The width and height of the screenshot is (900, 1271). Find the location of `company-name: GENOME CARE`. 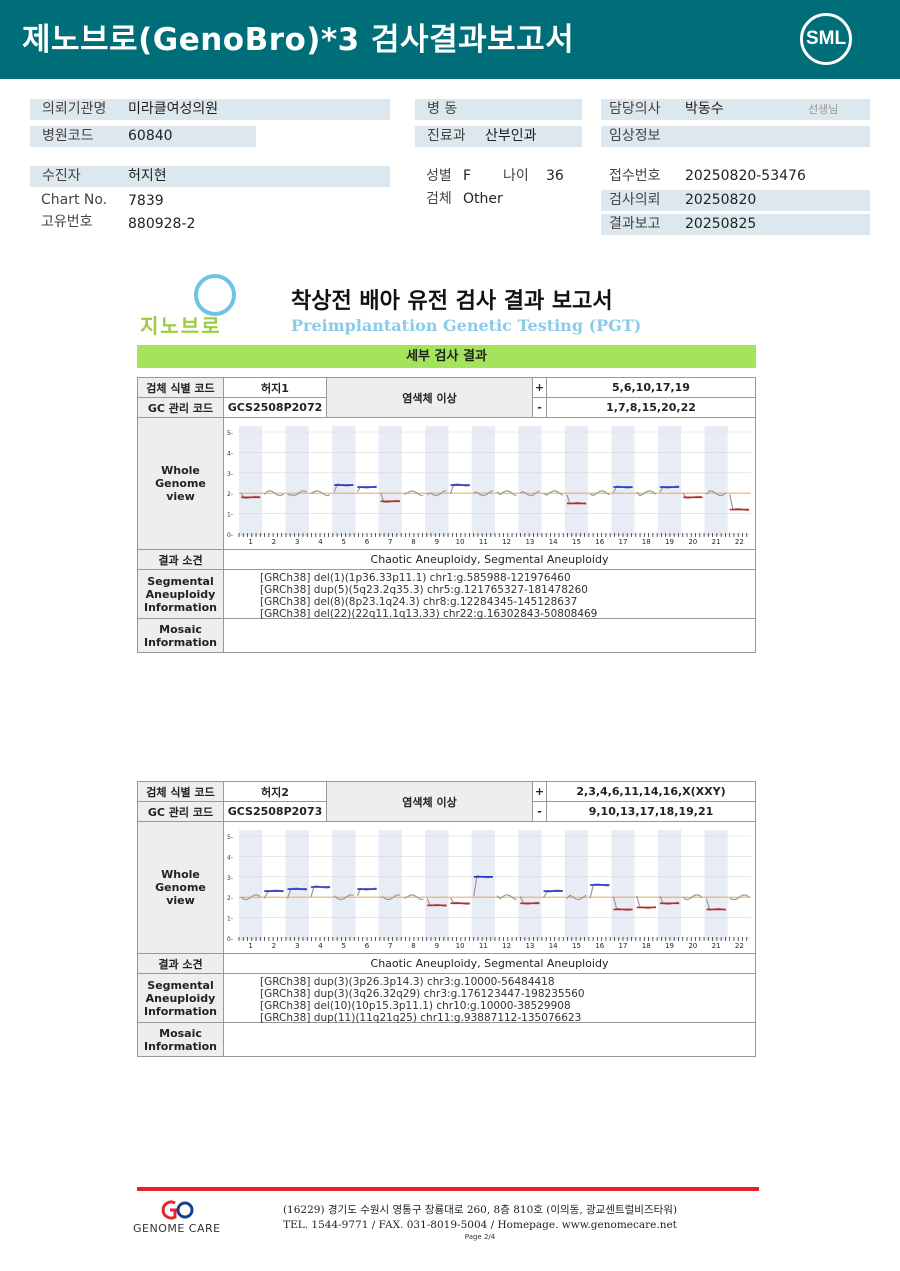

company-name: GENOME CARE is located at coordinates (177, 1228).